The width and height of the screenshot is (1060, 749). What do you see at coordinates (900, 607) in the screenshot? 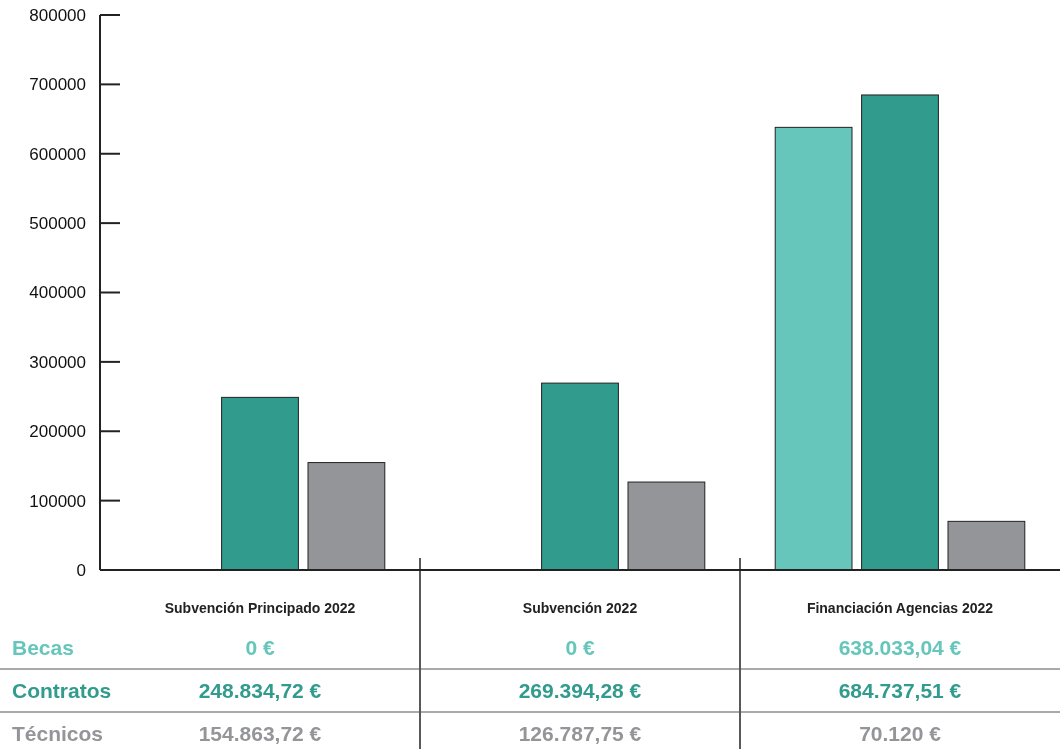
I see `x-tick-label: Financiación Agencias 2022` at bounding box center [900, 607].